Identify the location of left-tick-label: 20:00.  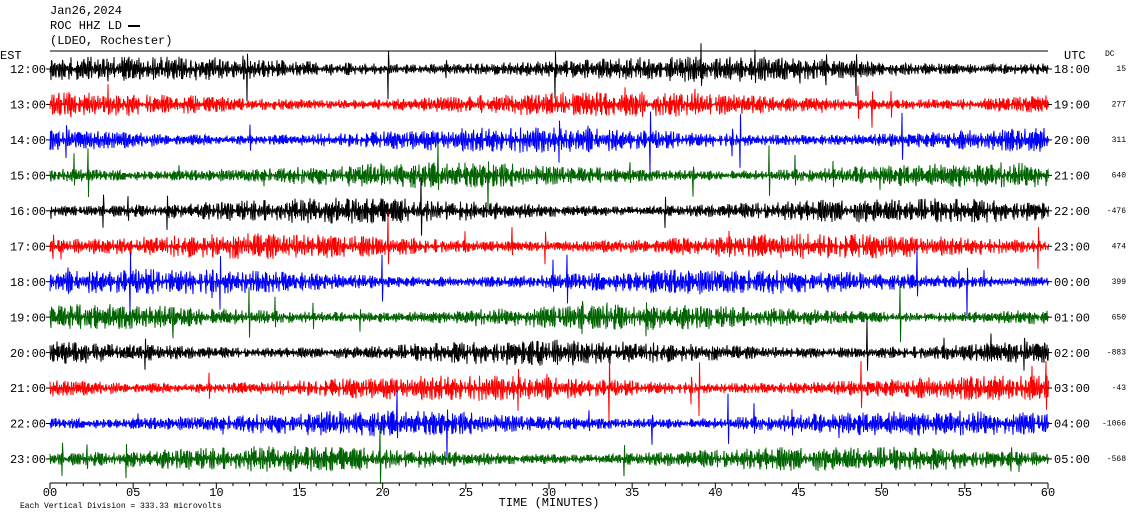
(28, 354).